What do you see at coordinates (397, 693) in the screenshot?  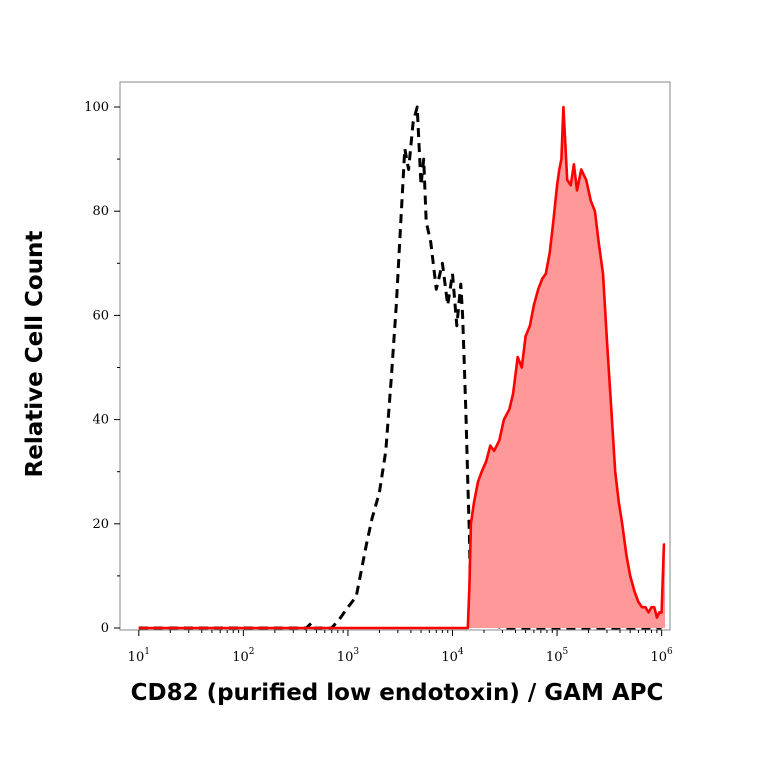 I see `x-axis-title: CD82 (purified low endotoxin) / GAM APC` at bounding box center [397, 693].